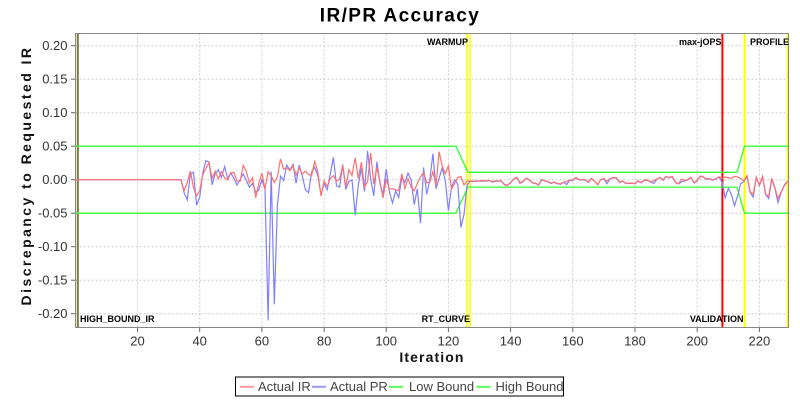 The width and height of the screenshot is (800, 405). Describe the element at coordinates (117, 319) in the screenshot. I see `svg-text: HIGH_BOUND_IR` at that location.